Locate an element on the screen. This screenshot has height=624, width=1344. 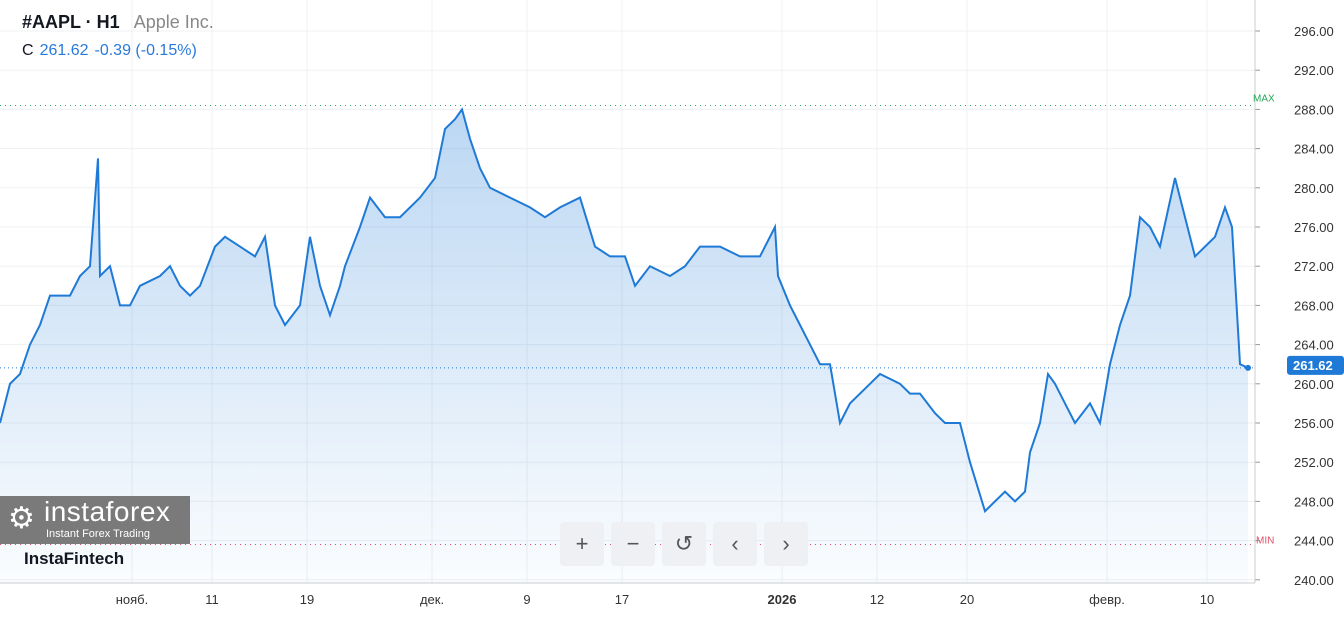
x-tick-label: 9 is located at coordinates (526, 599).